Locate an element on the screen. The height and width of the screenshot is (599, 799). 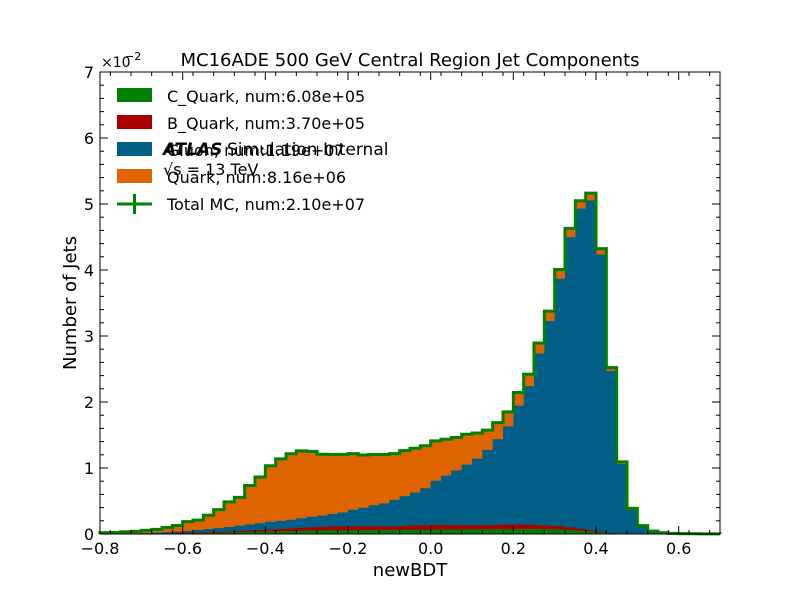
legend-item: C_Quark, num:6.08e+05 is located at coordinates (241, 97).